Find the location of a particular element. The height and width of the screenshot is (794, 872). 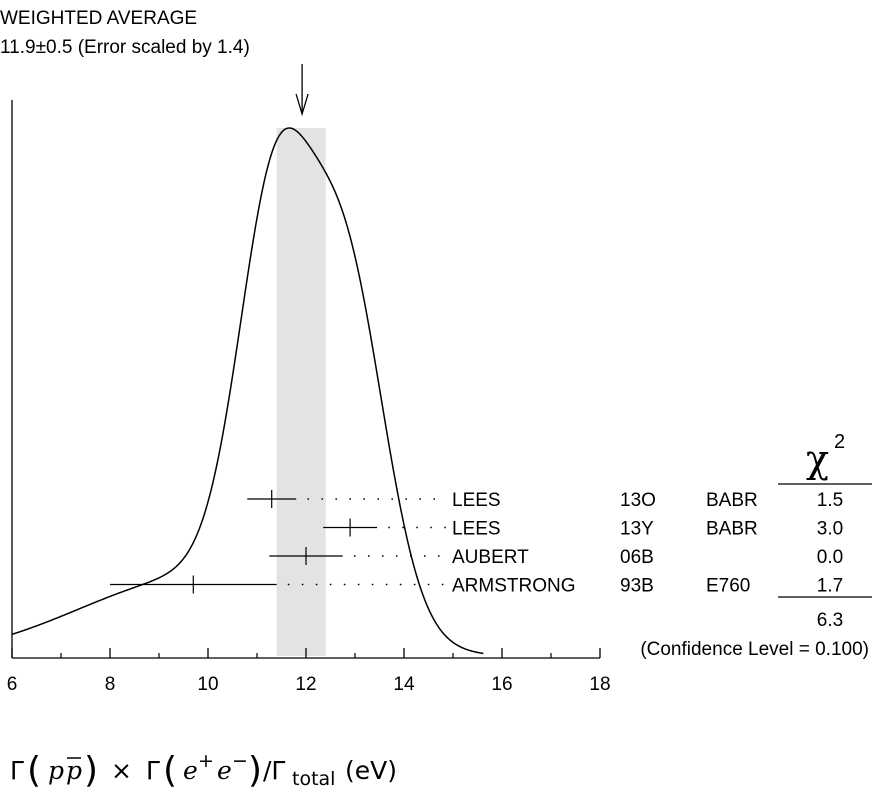

chi2-total: 6.3 is located at coordinates (830, 620).